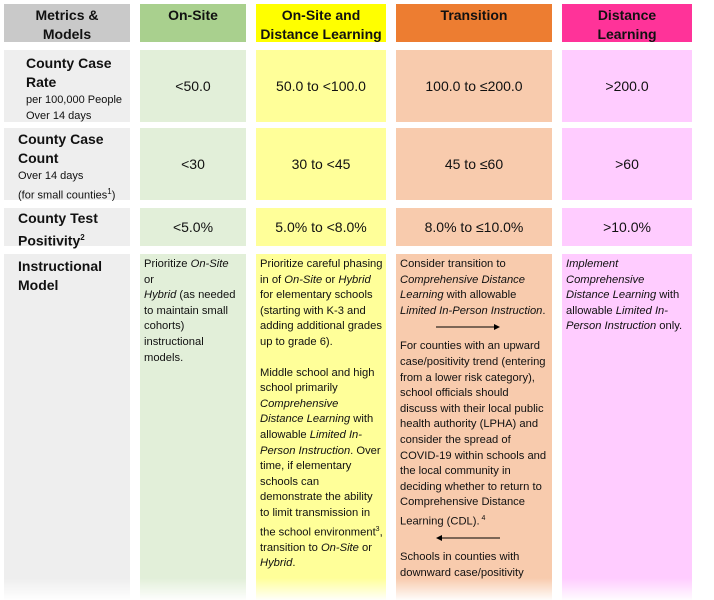 The width and height of the screenshot is (714, 600). What do you see at coordinates (321, 86) in the screenshot?
I see `case-rate-hybrid: 50.0 to <100.0` at bounding box center [321, 86].